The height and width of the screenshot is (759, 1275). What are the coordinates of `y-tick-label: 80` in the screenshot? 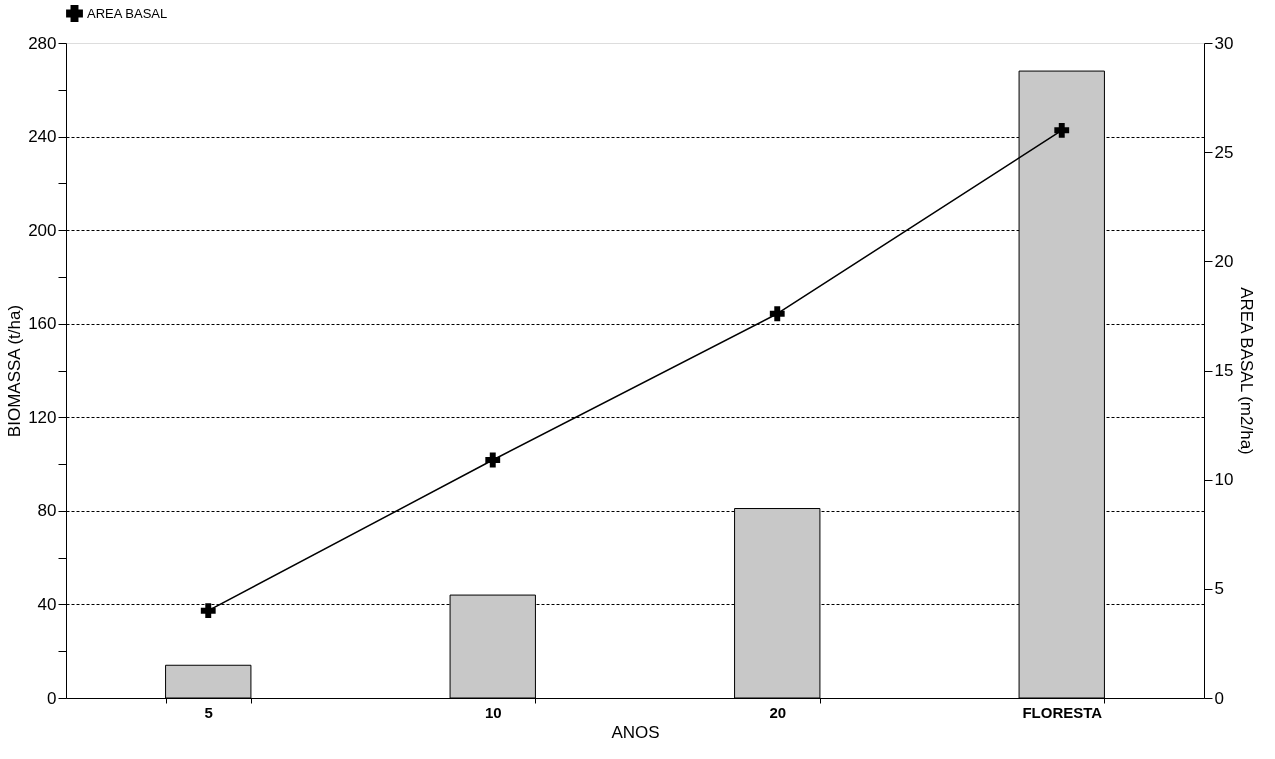 It's located at (47, 511).